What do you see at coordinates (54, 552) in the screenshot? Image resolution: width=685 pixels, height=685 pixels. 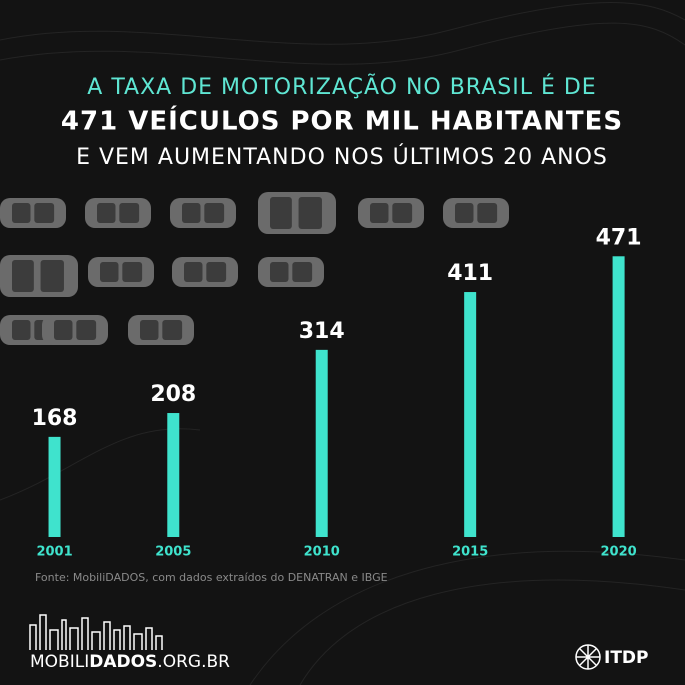 I see `x-tick-label: 2001` at bounding box center [54, 552].